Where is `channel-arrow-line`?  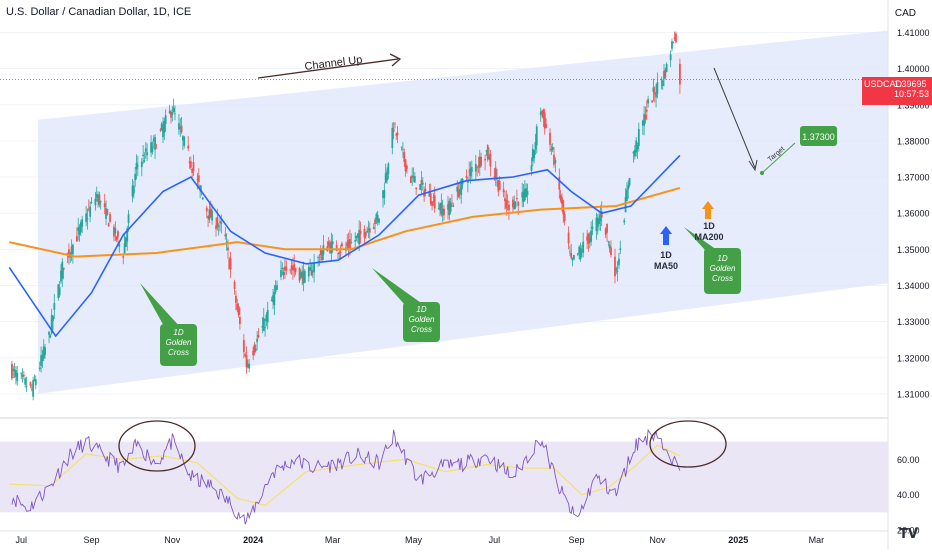 channel-arrow-line is located at coordinates (328, 68).